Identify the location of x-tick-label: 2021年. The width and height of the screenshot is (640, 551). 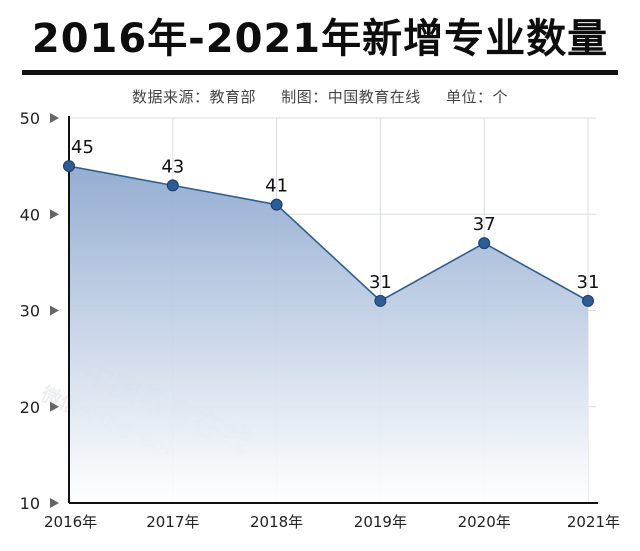
(593, 522).